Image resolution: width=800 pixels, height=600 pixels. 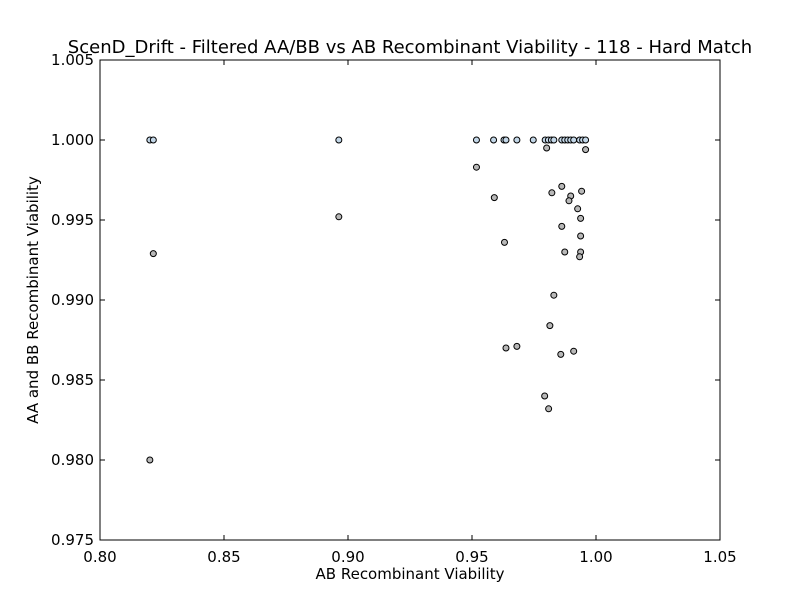 I want to click on y-tick-label: 0.980, so click(x=72, y=460).